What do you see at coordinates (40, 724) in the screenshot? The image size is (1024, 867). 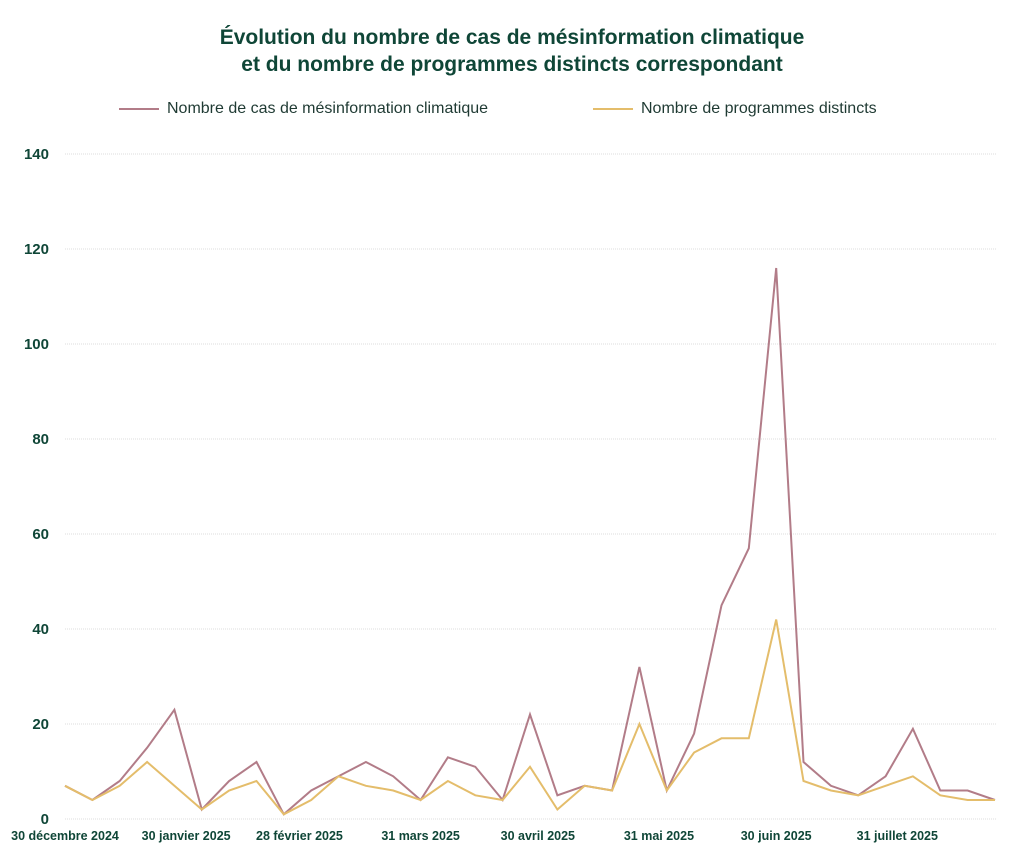 I see `y-tick-label: 20` at bounding box center [40, 724].